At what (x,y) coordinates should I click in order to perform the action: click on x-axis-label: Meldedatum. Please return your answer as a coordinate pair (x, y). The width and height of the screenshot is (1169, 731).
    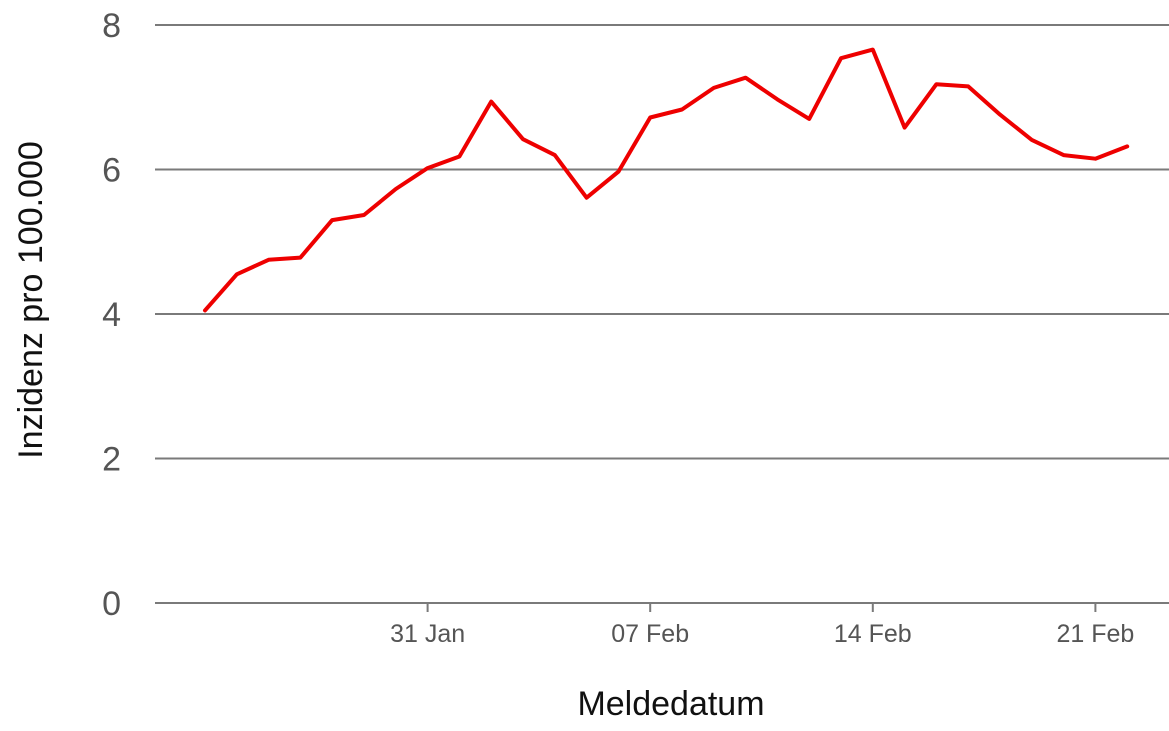
    Looking at the image, I should click on (670, 704).